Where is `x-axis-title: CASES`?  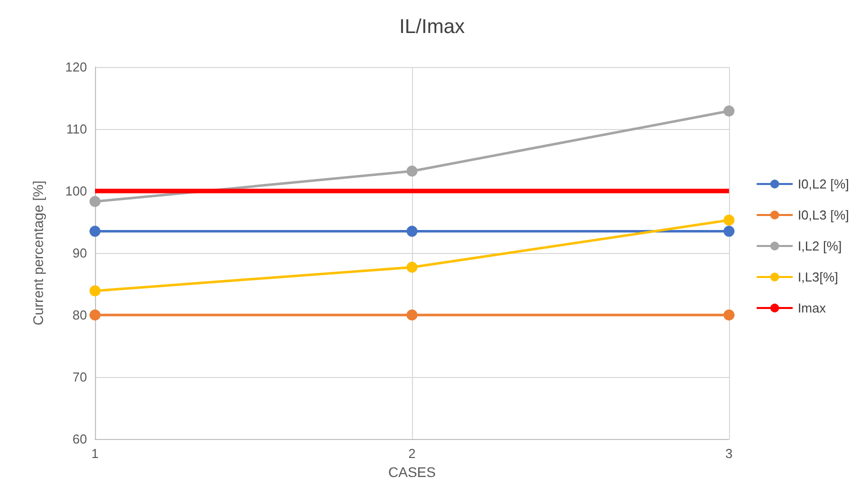 x-axis-title: CASES is located at coordinates (412, 472).